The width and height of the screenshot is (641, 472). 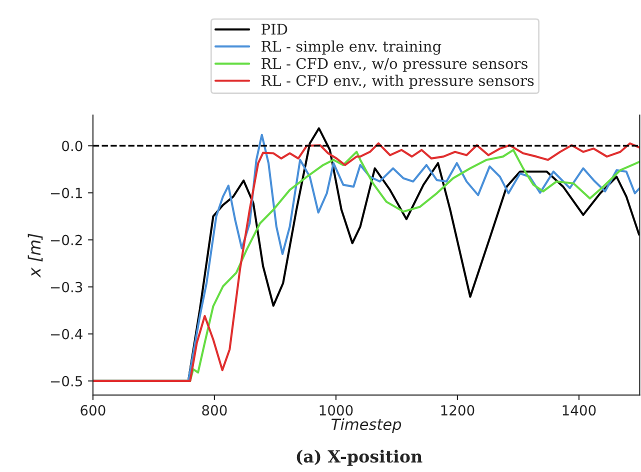 What do you see at coordinates (66, 287) in the screenshot?
I see `y-tick-label: −0.3` at bounding box center [66, 287].